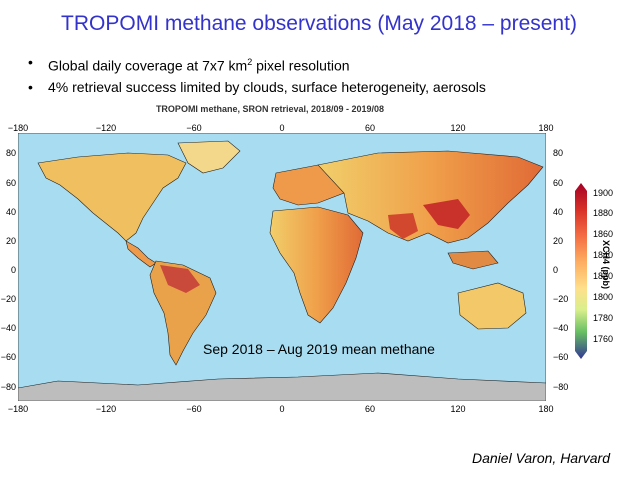 Image resolution: width=638 pixels, height=478 pixels. Describe the element at coordinates (282, 409) in the screenshot. I see `lon-tick-bottom: 0` at that location.